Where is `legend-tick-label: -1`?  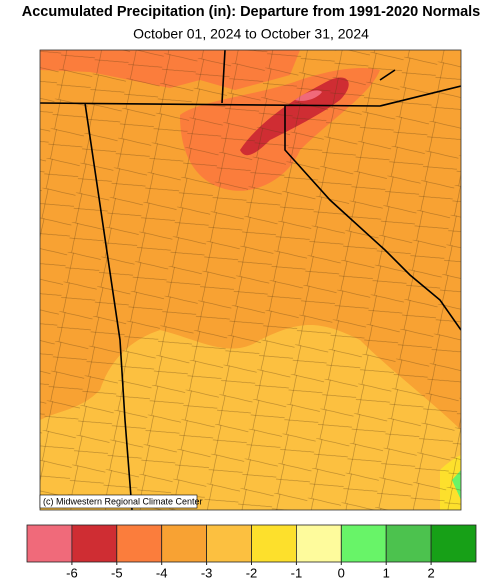 legend-tick-label: -1 is located at coordinates (297, 572).